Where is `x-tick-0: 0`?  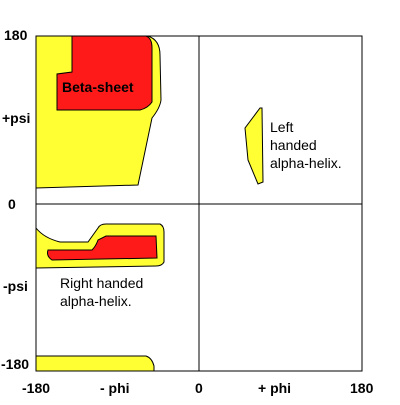
x-tick-0: 0 is located at coordinates (199, 388).